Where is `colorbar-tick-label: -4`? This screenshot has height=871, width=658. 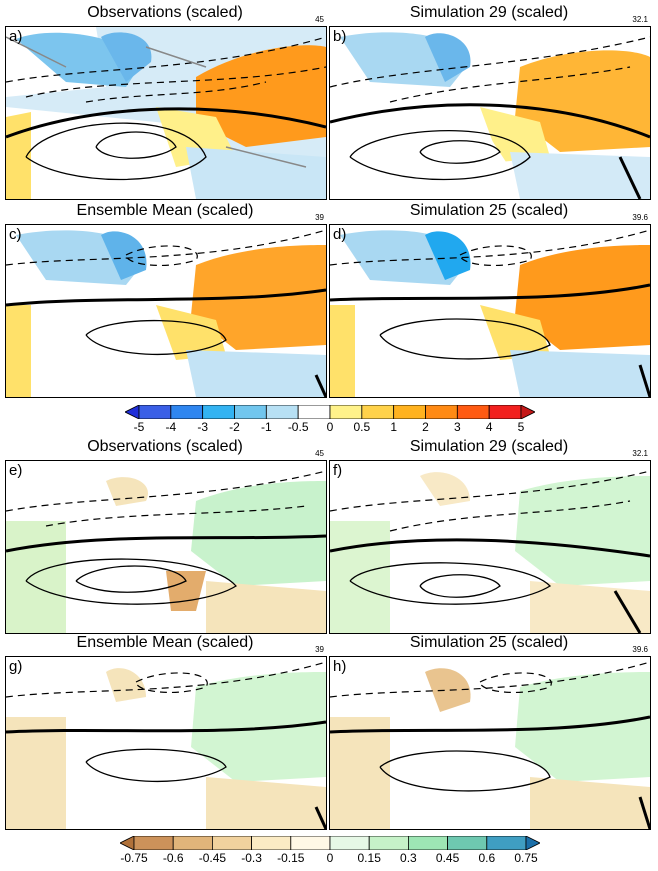
colorbar-tick-label: -4 is located at coordinates (171, 427).